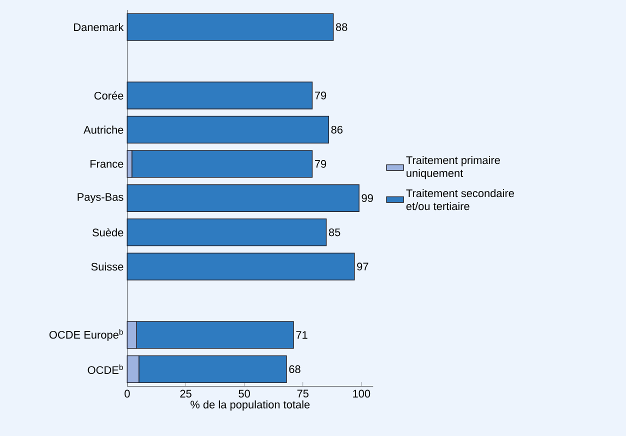  Describe the element at coordinates (367, 198) in the screenshot. I see `total-label: 99` at that location.